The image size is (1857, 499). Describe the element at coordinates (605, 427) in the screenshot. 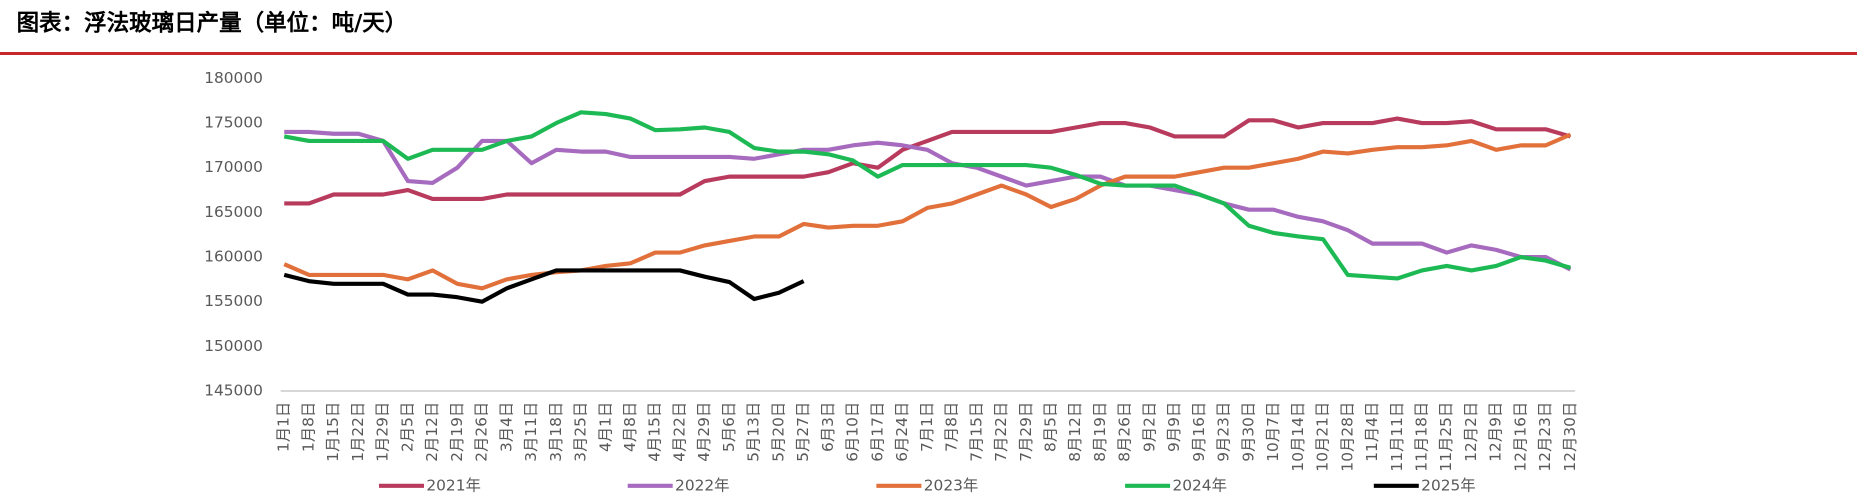

I see `x-tick-label: 4月1日` at that location.